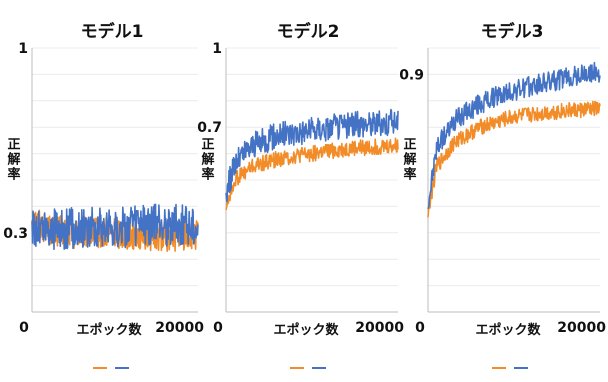 The image size is (608, 382). Describe the element at coordinates (112, 31) in the screenshot. I see `chart-title: モデル1` at that location.